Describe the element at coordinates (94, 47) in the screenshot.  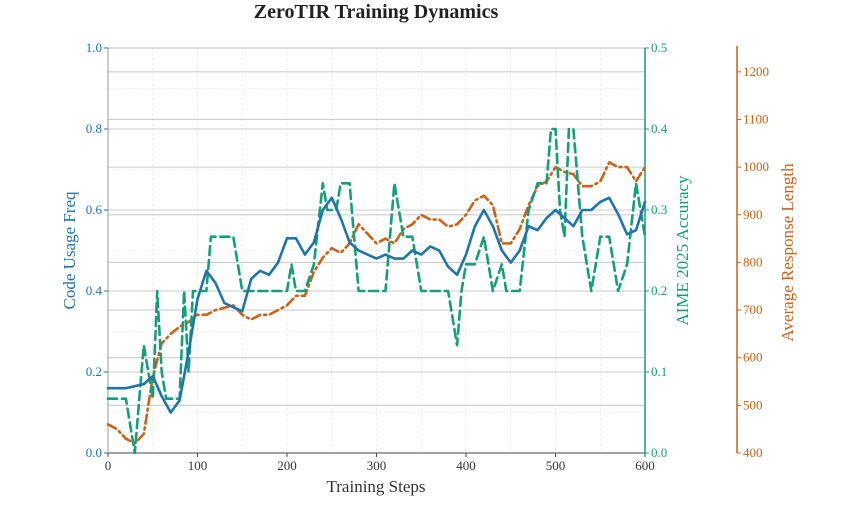
I see `left-tick-label: 1.0` at that location.